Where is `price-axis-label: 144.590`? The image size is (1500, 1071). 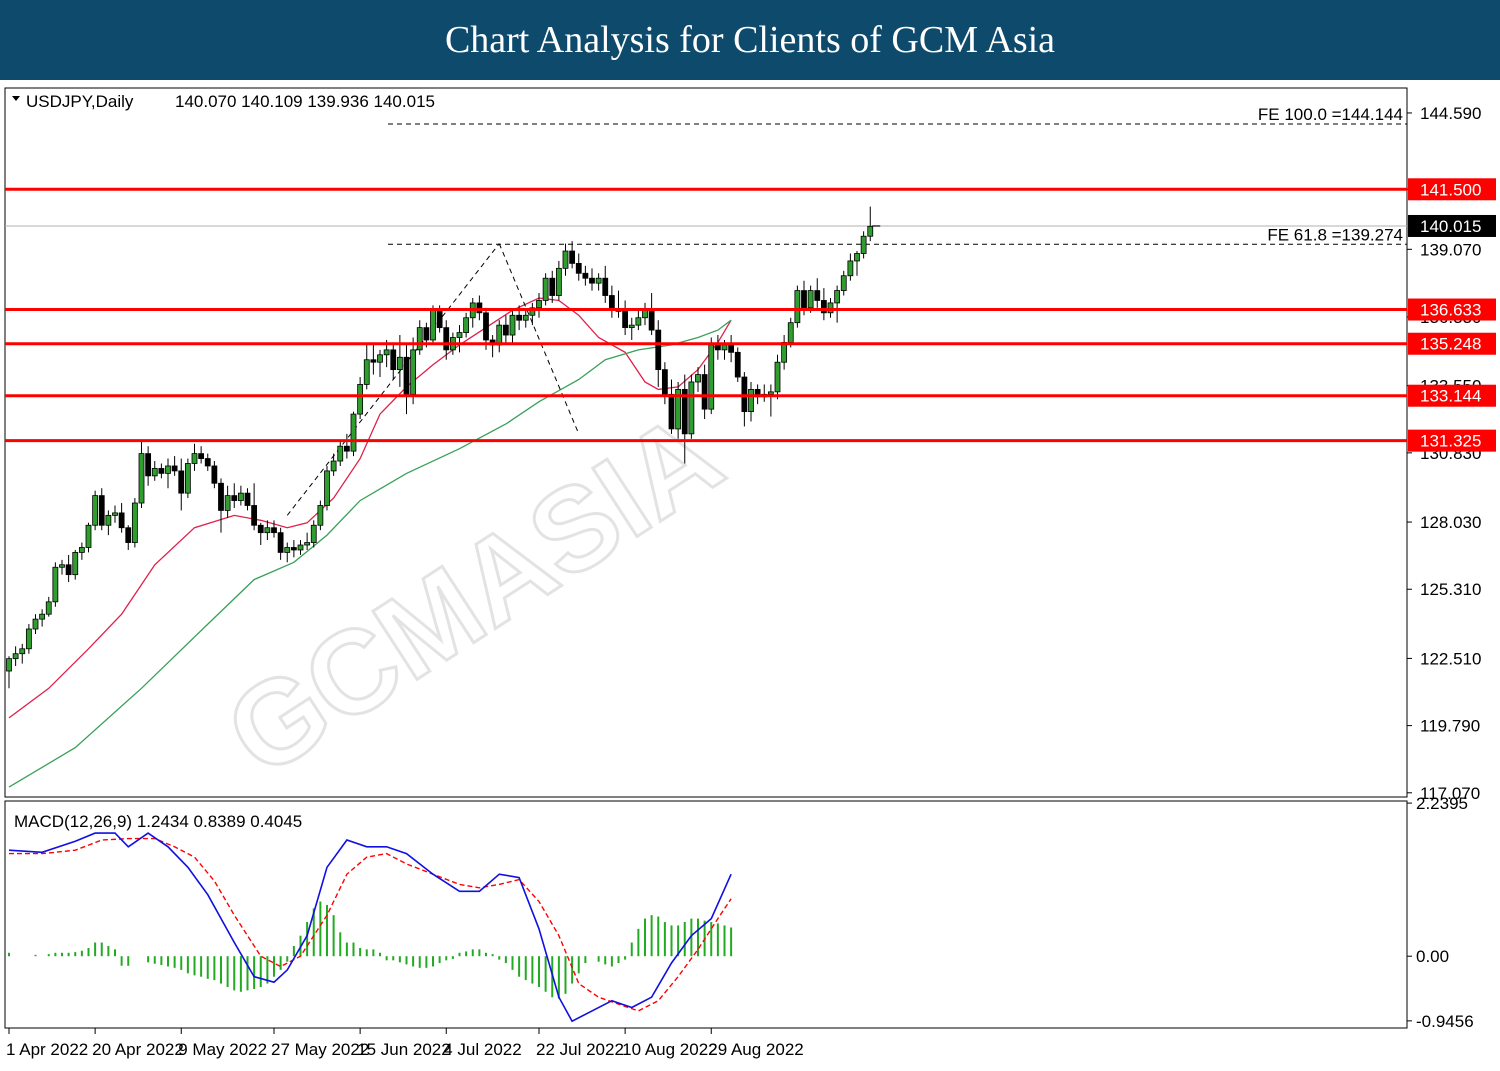
price-axis-label: 144.590 is located at coordinates (1450, 113).